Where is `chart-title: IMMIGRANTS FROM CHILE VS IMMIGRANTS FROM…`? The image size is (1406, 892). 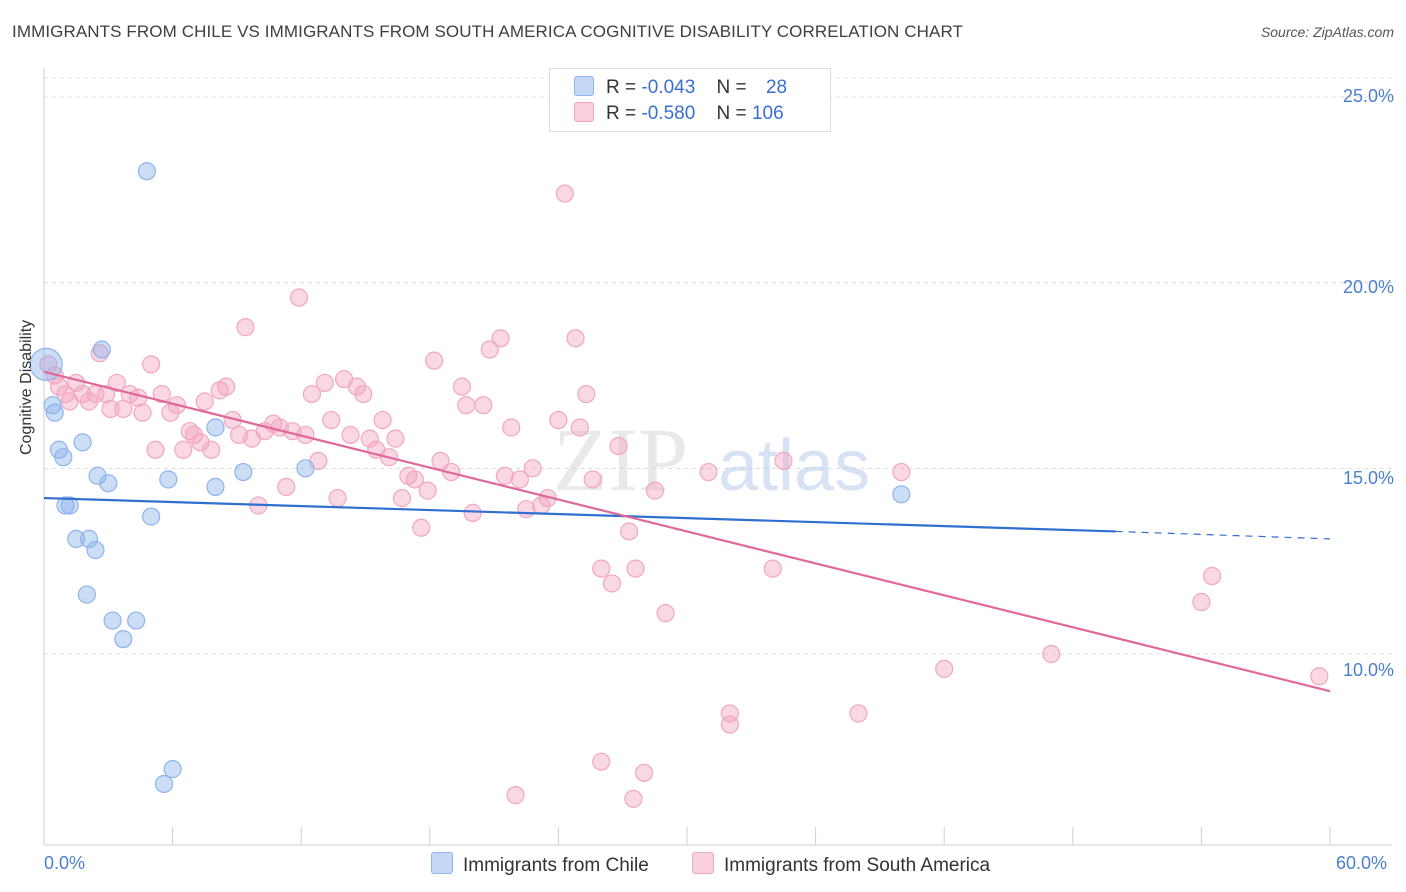 chart-title: IMMIGRANTS FROM CHILE VS IMMIGRANTS FROM… is located at coordinates (488, 31).